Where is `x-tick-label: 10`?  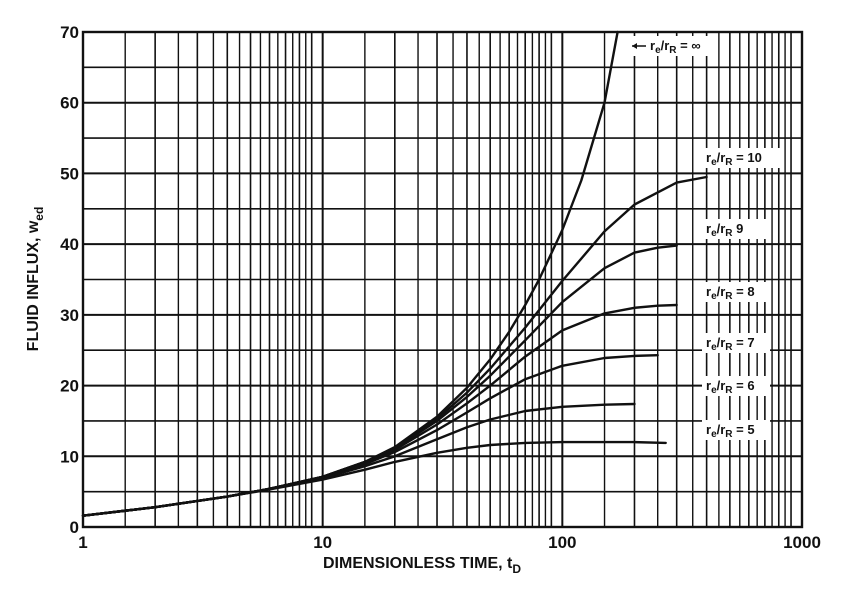 x-tick-label: 10 is located at coordinates (322, 542).